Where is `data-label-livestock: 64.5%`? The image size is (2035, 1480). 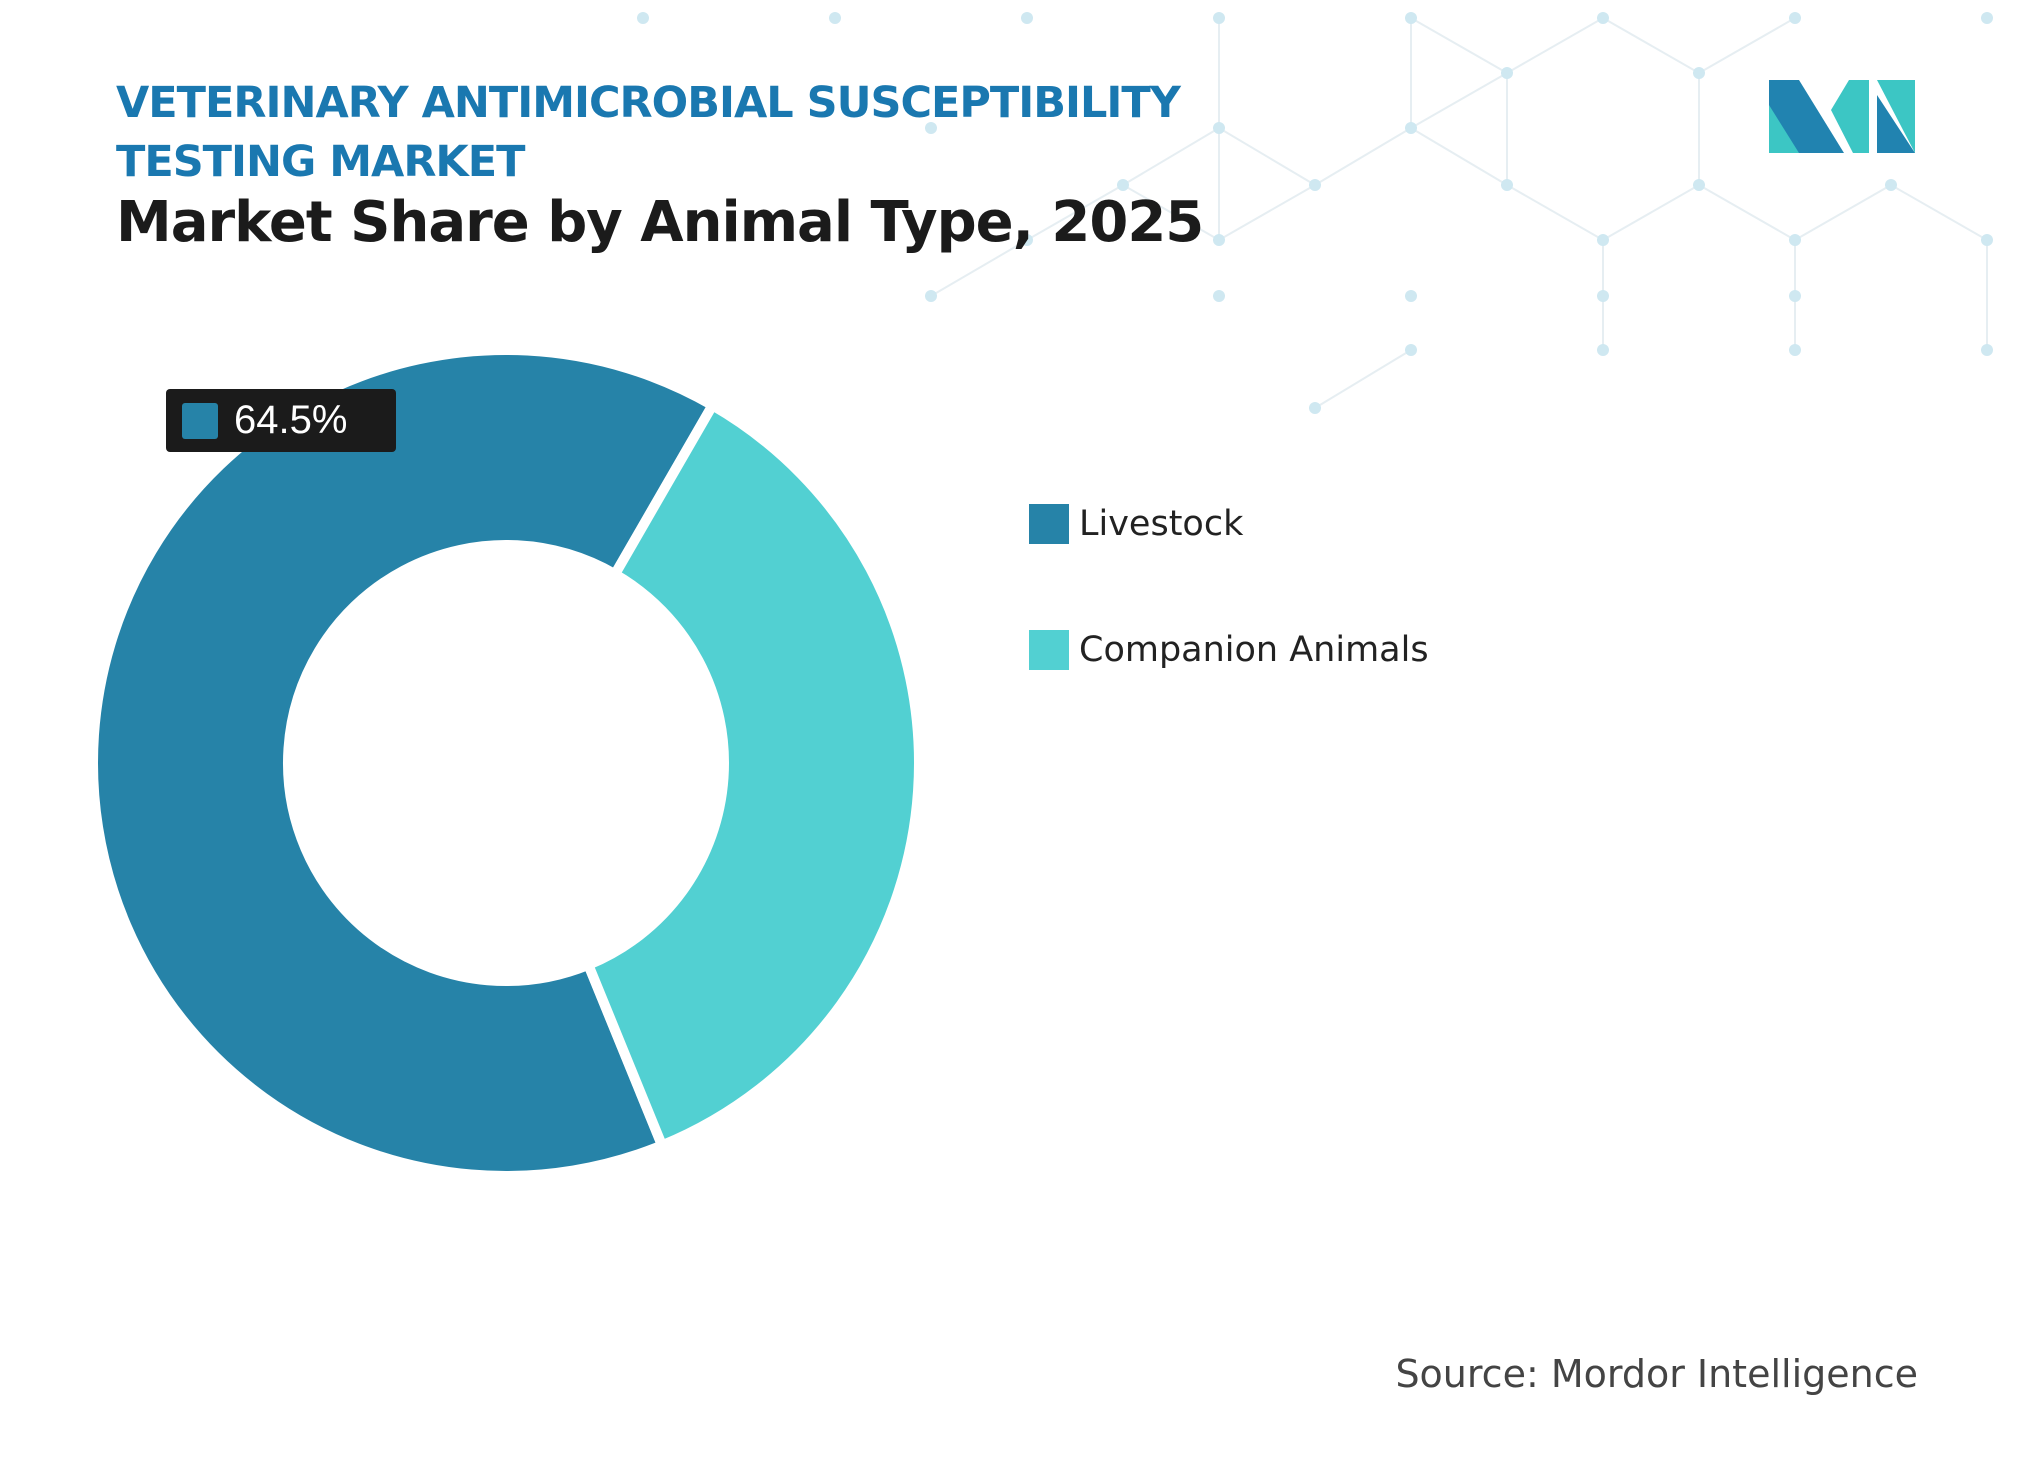
data-label-livestock: 64.5% is located at coordinates (281, 420).